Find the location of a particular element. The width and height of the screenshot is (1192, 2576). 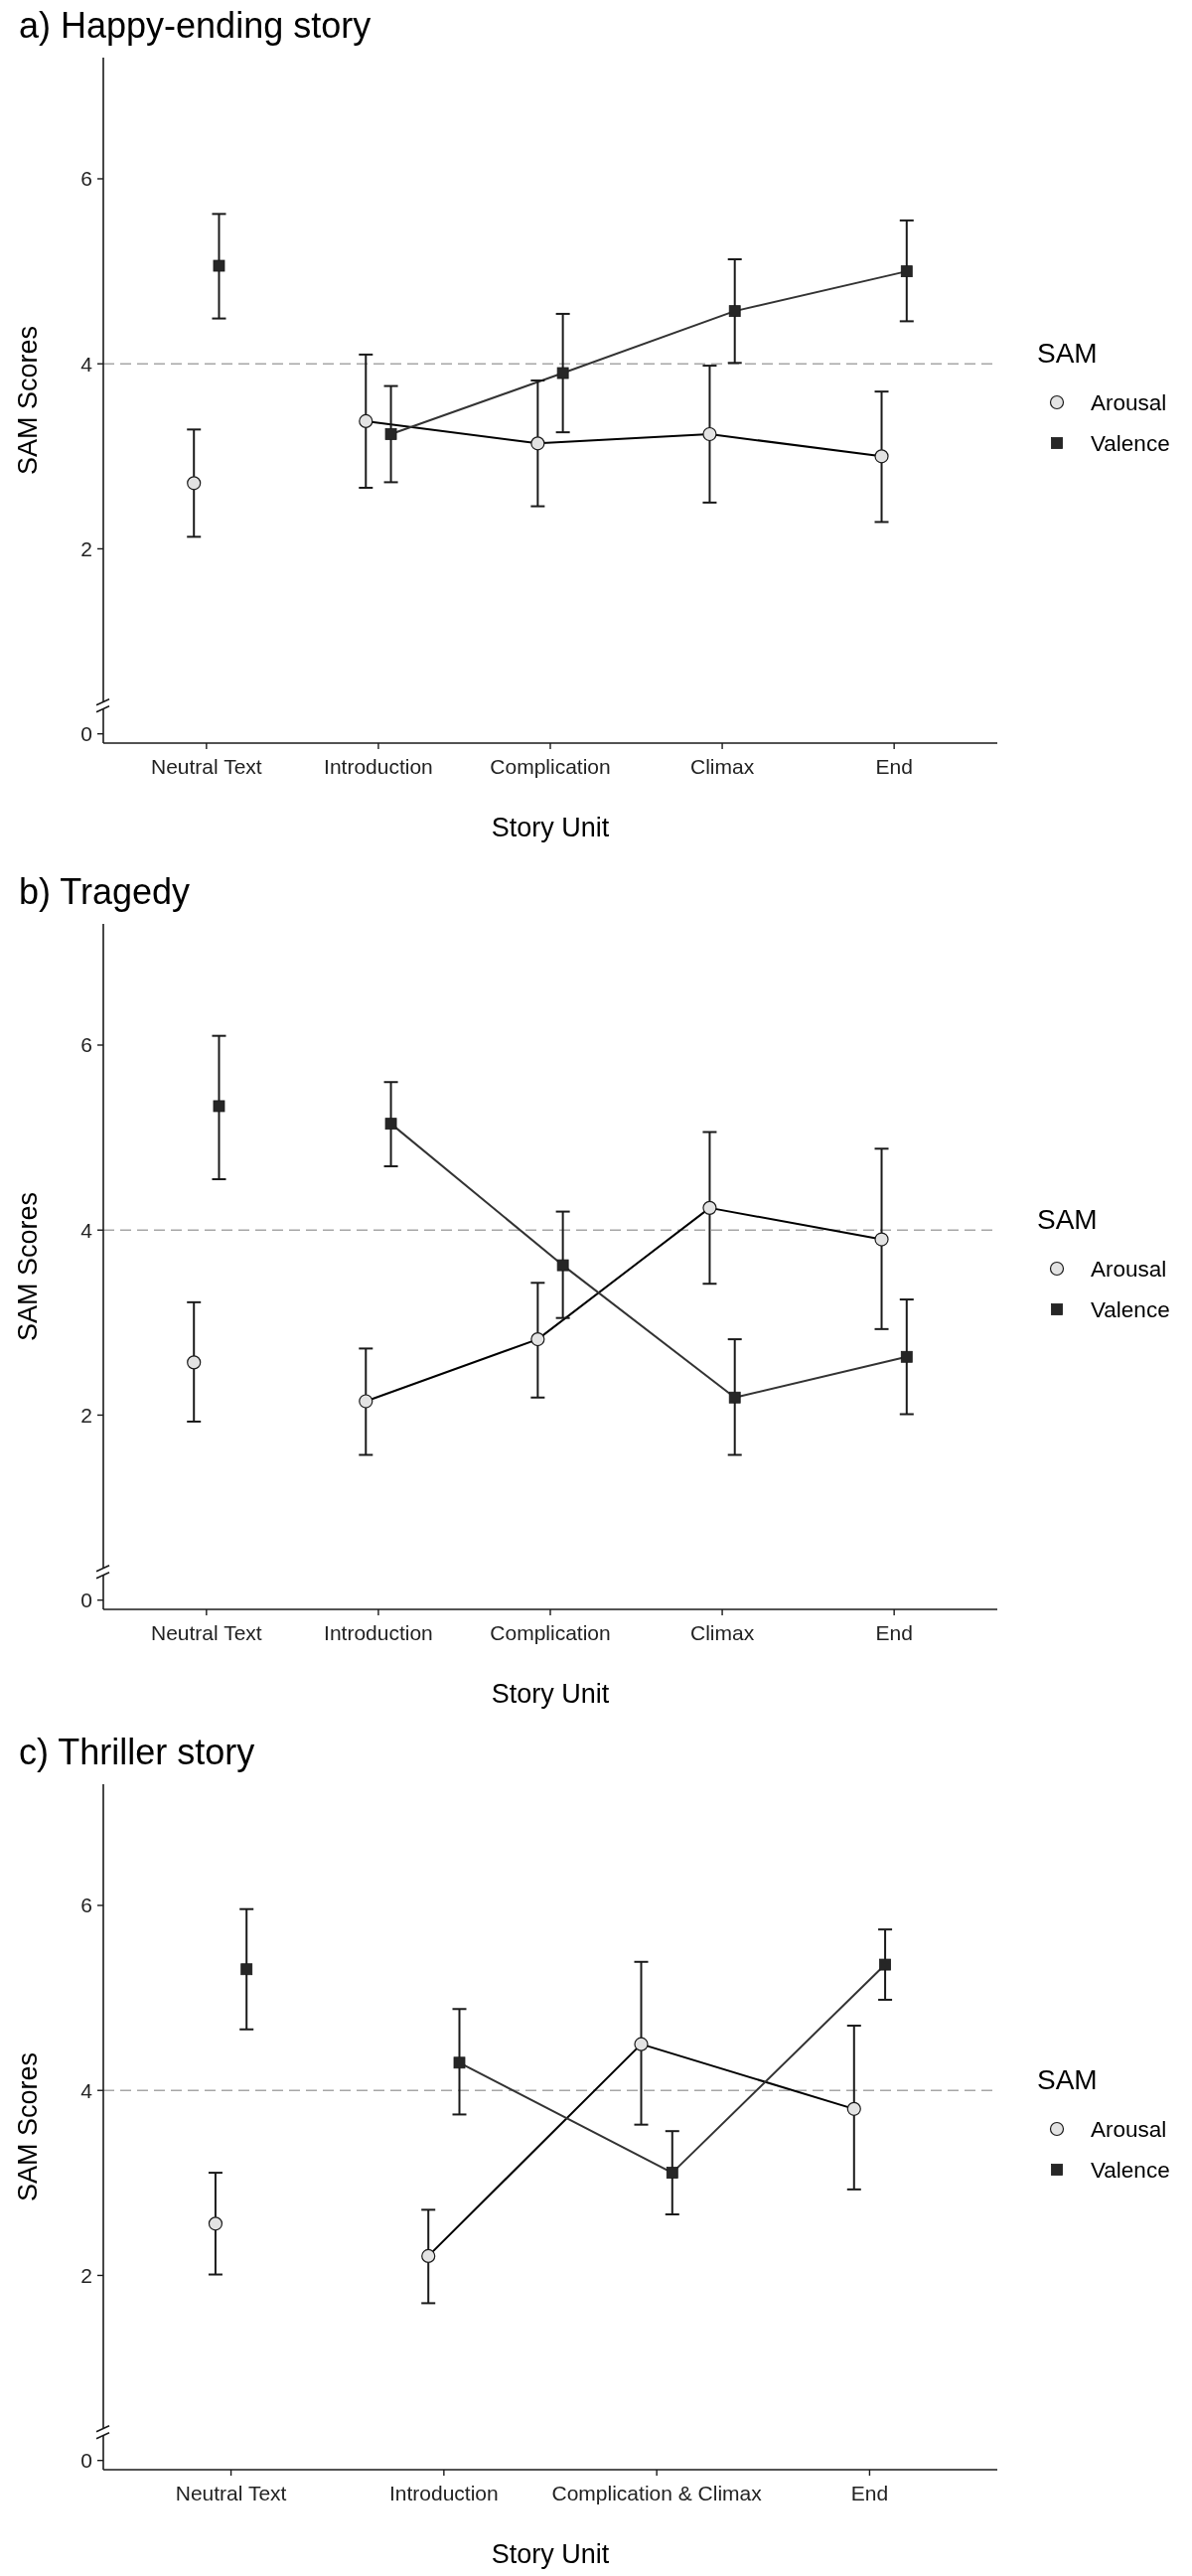

x-tick-label: Complication & Climax is located at coordinates (657, 2493).